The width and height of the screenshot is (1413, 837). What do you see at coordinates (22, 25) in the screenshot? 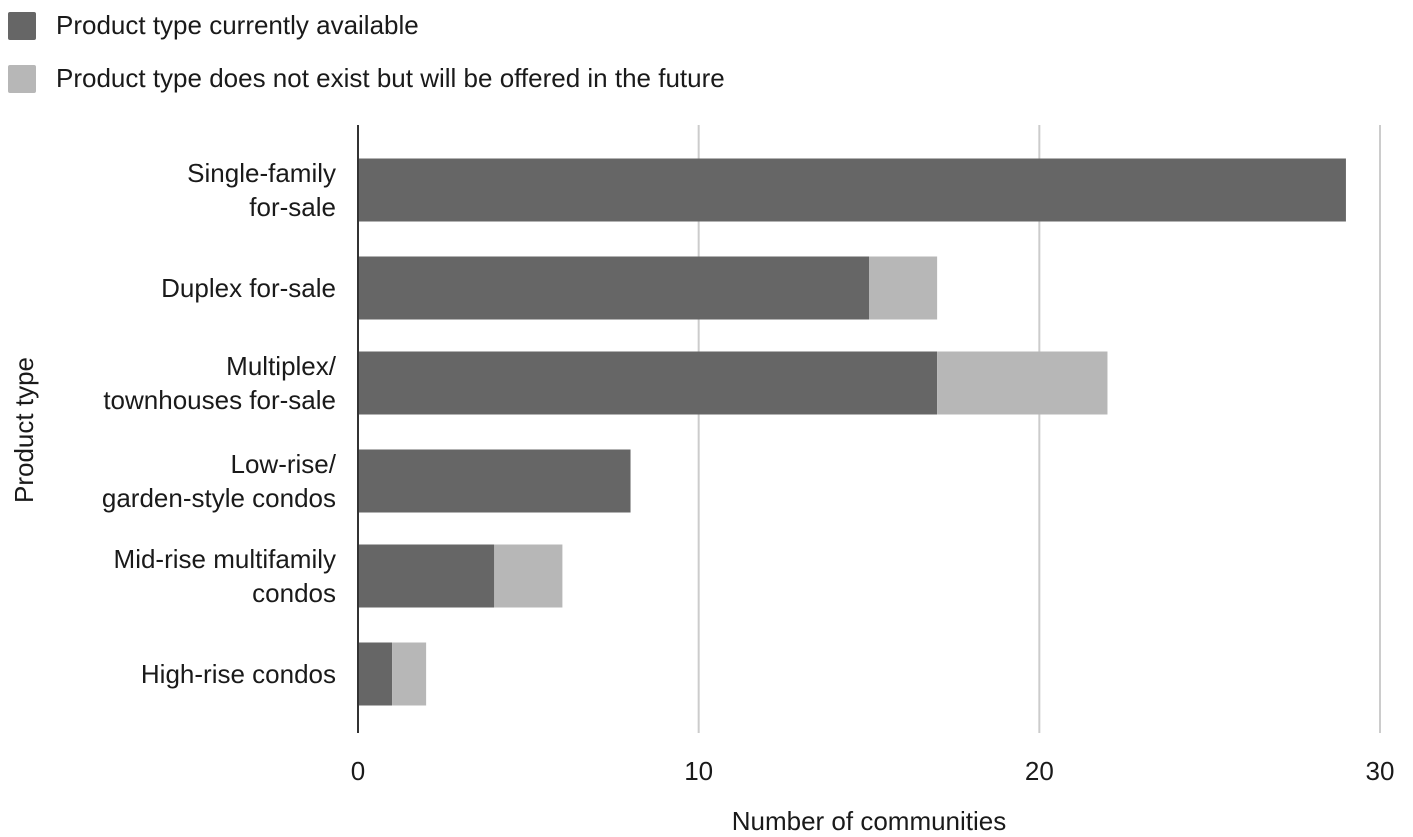
I see `legend-swatch-available` at bounding box center [22, 25].